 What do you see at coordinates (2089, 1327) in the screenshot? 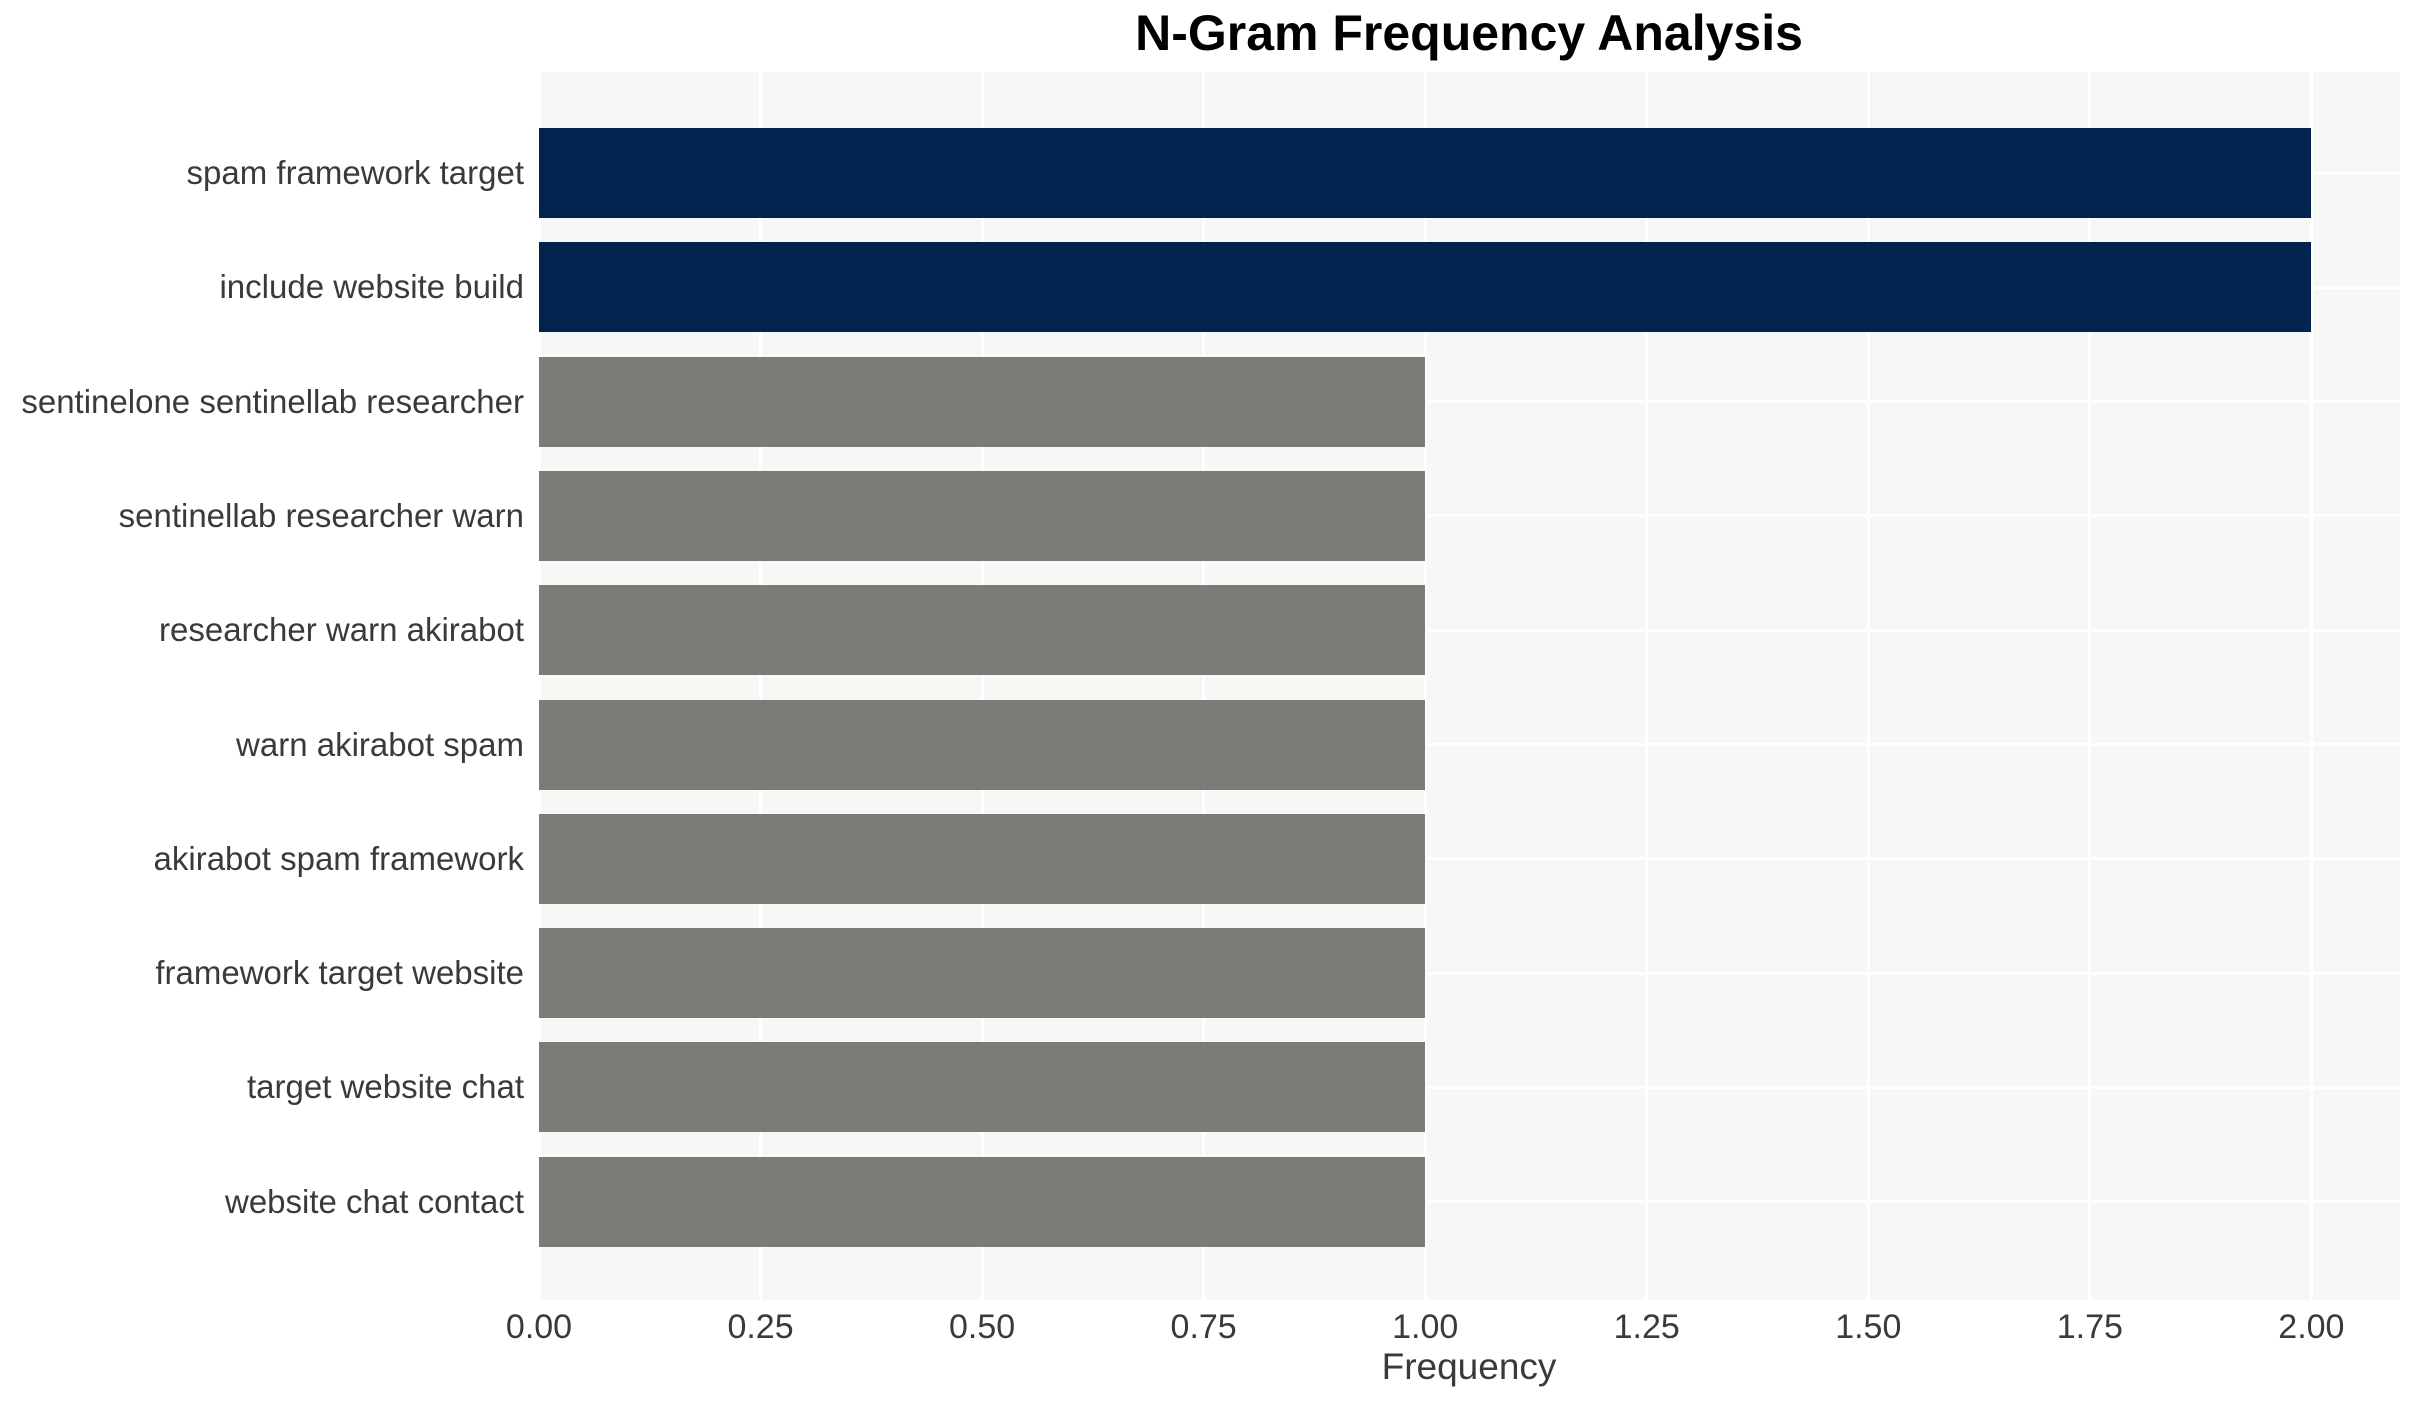
I see `x-tick-label: 1.75` at bounding box center [2089, 1327].